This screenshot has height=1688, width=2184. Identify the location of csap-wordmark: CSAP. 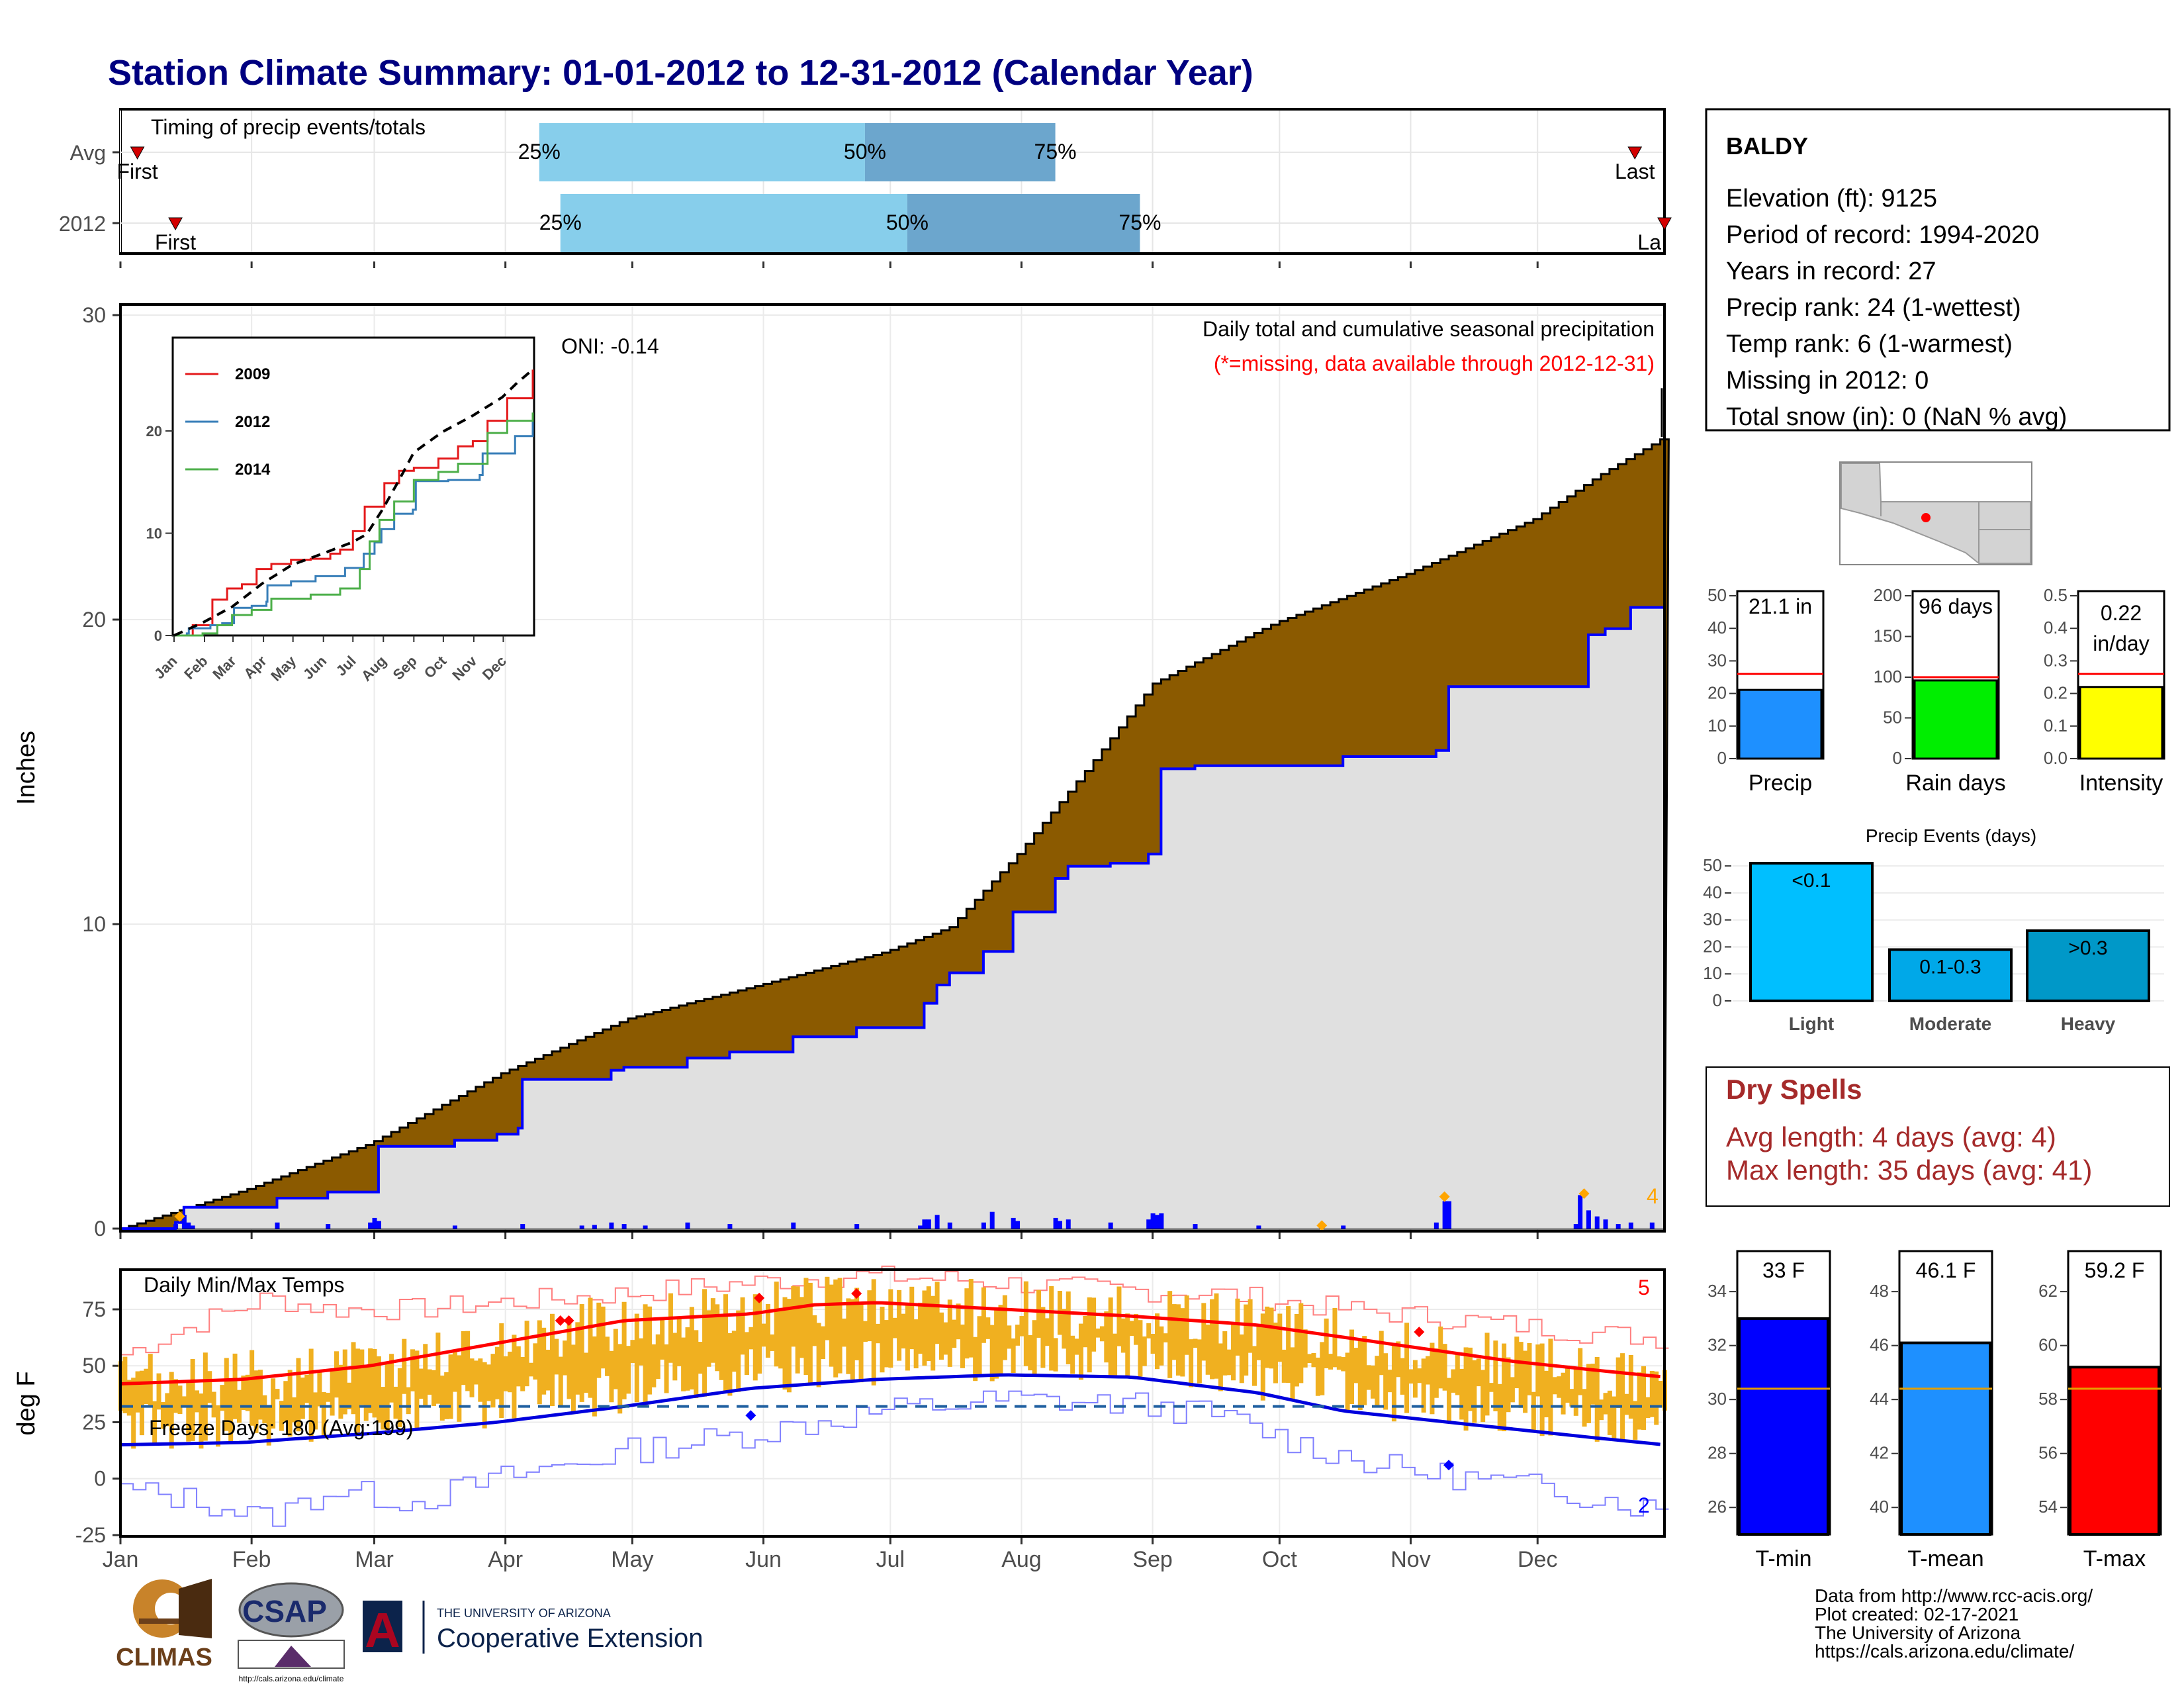
(284, 1611).